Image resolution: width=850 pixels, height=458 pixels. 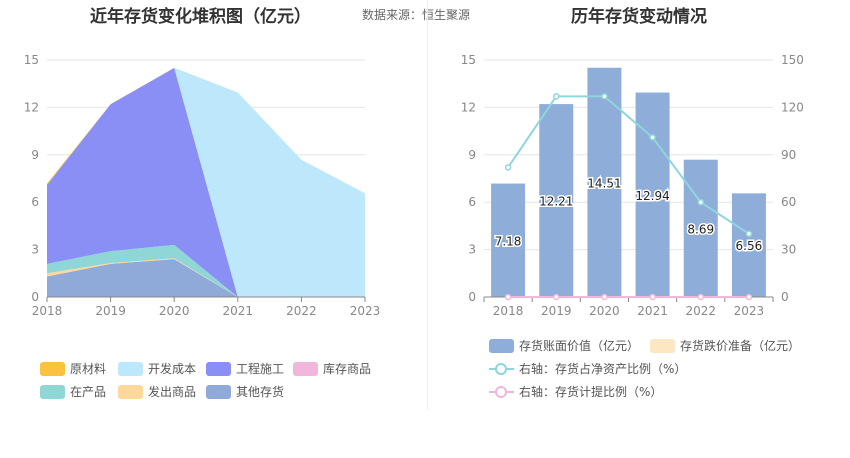 What do you see at coordinates (365, 311) in the screenshot?
I see `left-x-tick-label: 2023` at bounding box center [365, 311].